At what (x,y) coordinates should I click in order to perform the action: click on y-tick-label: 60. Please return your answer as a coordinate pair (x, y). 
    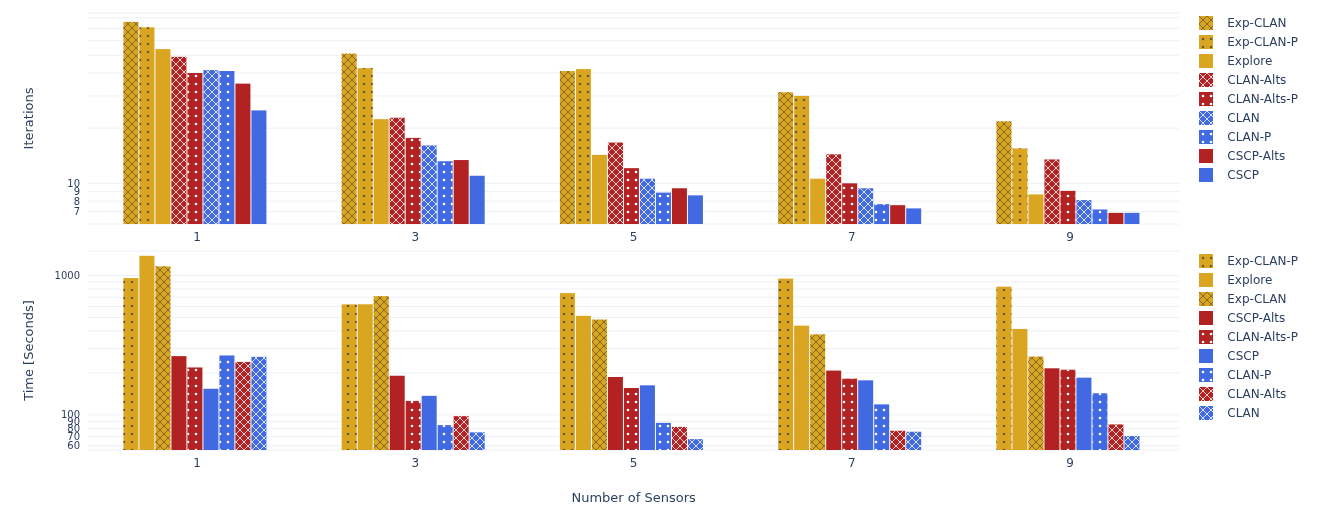
    Looking at the image, I should click on (73, 446).